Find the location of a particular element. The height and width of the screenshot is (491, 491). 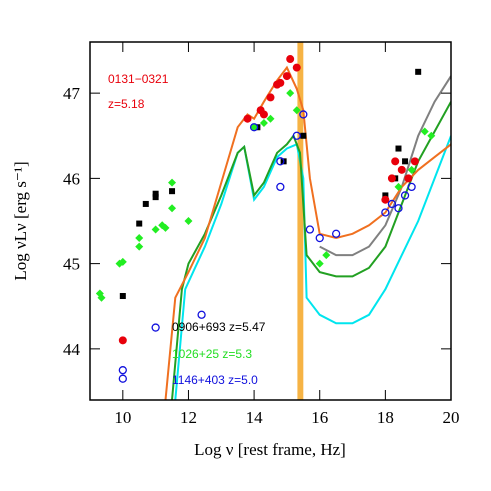

x-axis-label: Log ν [rest frame, Hz] is located at coordinates (270, 449).